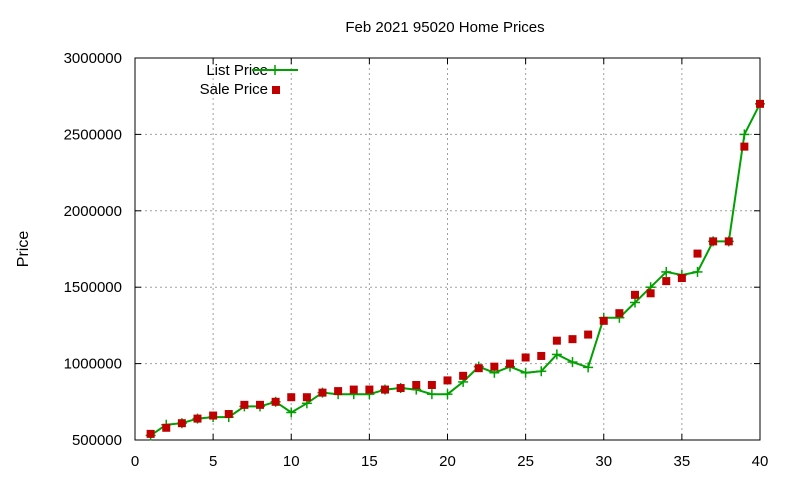  Describe the element at coordinates (135, 461) in the screenshot. I see `x-tick-label: 0` at that location.